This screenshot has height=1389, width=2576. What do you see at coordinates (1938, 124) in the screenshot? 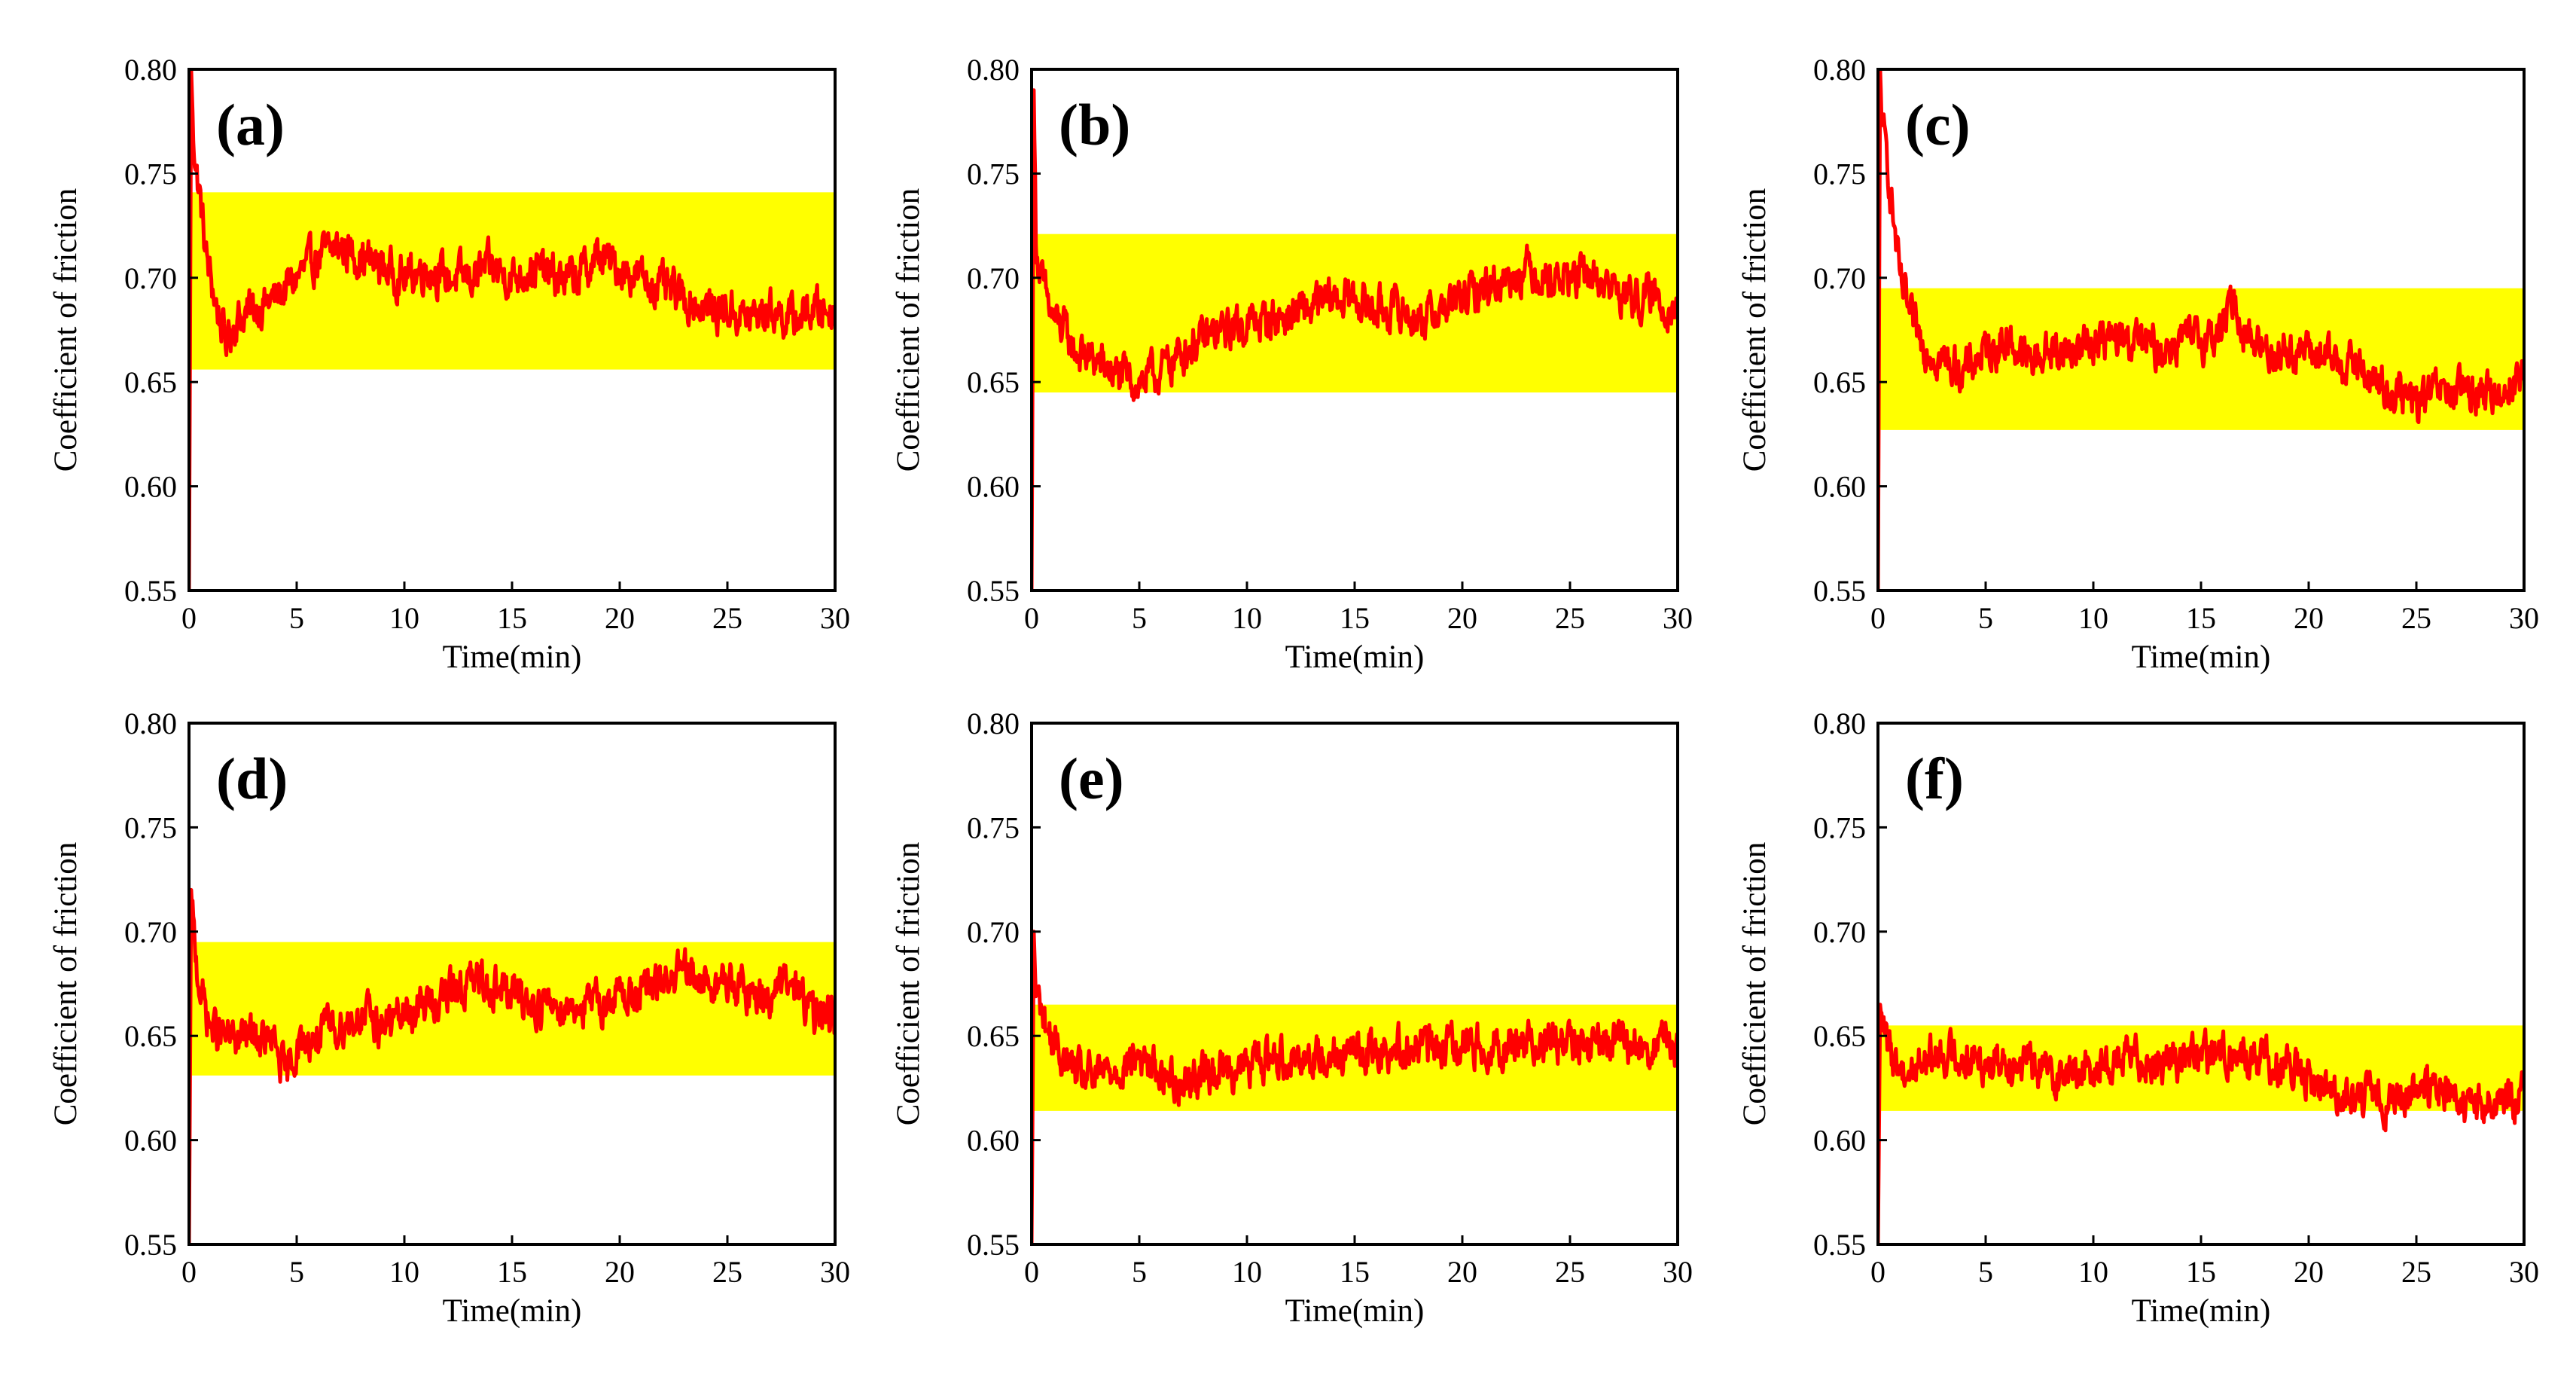
I see `panel-label: (c)` at bounding box center [1938, 124].